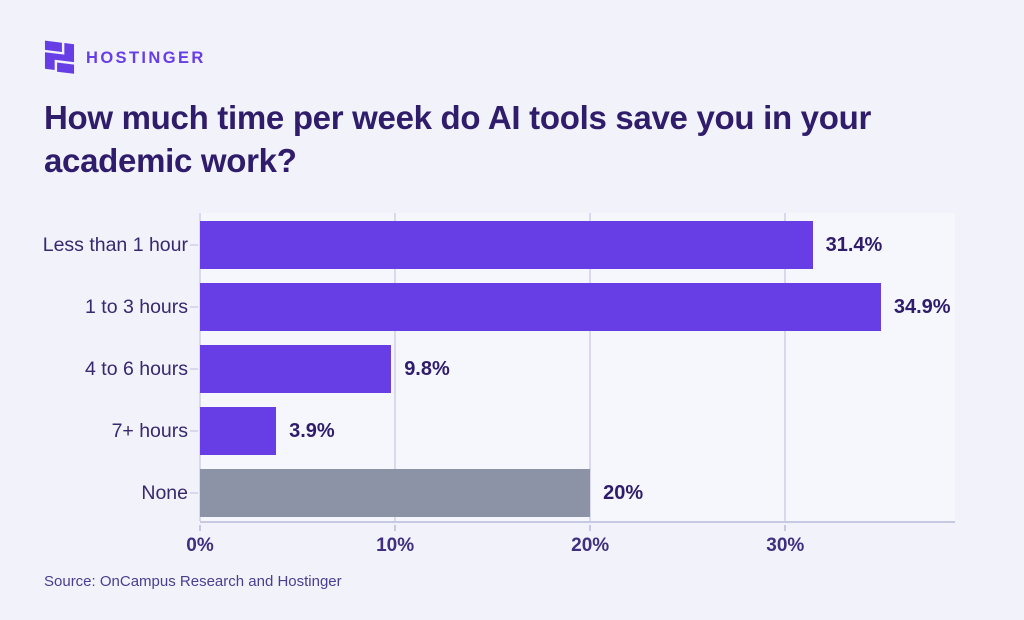  I want to click on category-label: 4 to 6 hours, so click(136, 368).